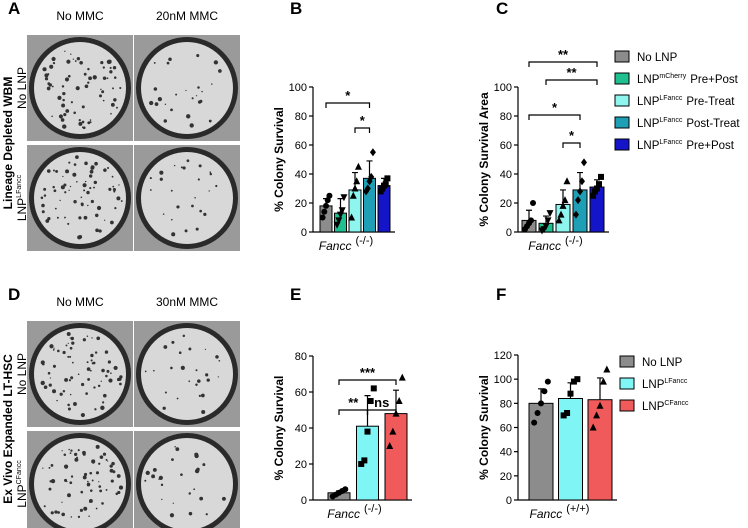 The height and width of the screenshot is (528, 748). I want to click on x-axis-label: Fancc (-/-), so click(354, 512).